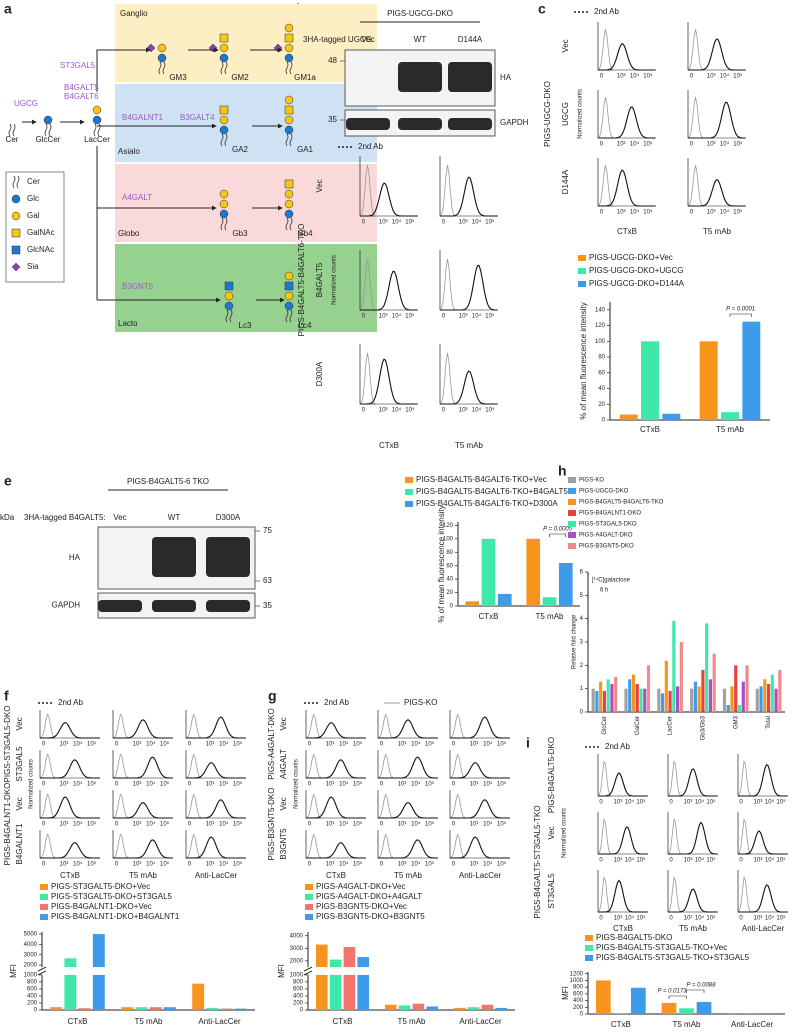  What do you see at coordinates (608, 525) in the screenshot?
I see `legend-label: PIGS-ST3GAL5-DKO` at bounding box center [608, 525].